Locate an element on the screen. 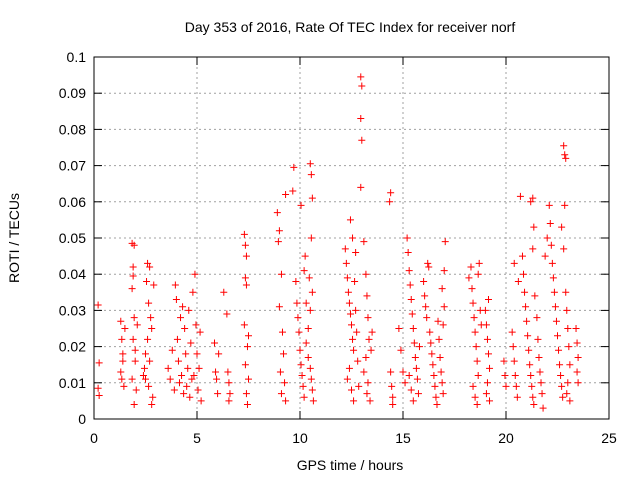  y-tick-label: 0.1 is located at coordinates (77, 57).